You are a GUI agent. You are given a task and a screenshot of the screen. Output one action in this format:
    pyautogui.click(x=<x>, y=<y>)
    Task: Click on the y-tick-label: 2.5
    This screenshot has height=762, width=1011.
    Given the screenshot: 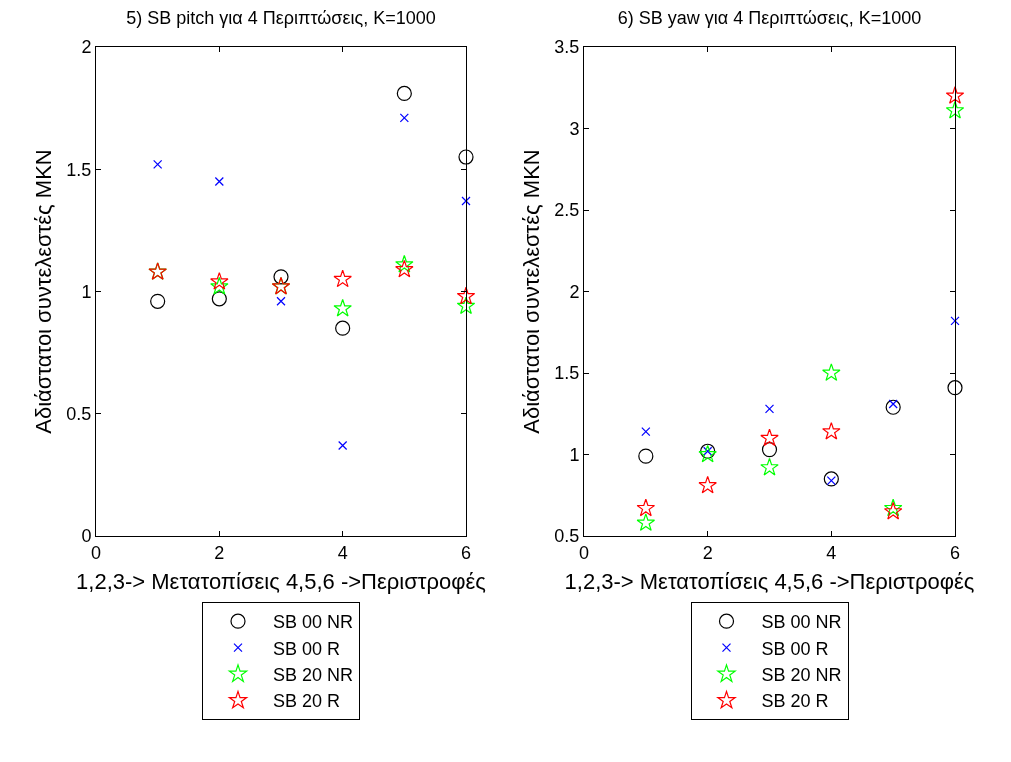 What is the action you would take?
    pyautogui.click(x=567, y=210)
    